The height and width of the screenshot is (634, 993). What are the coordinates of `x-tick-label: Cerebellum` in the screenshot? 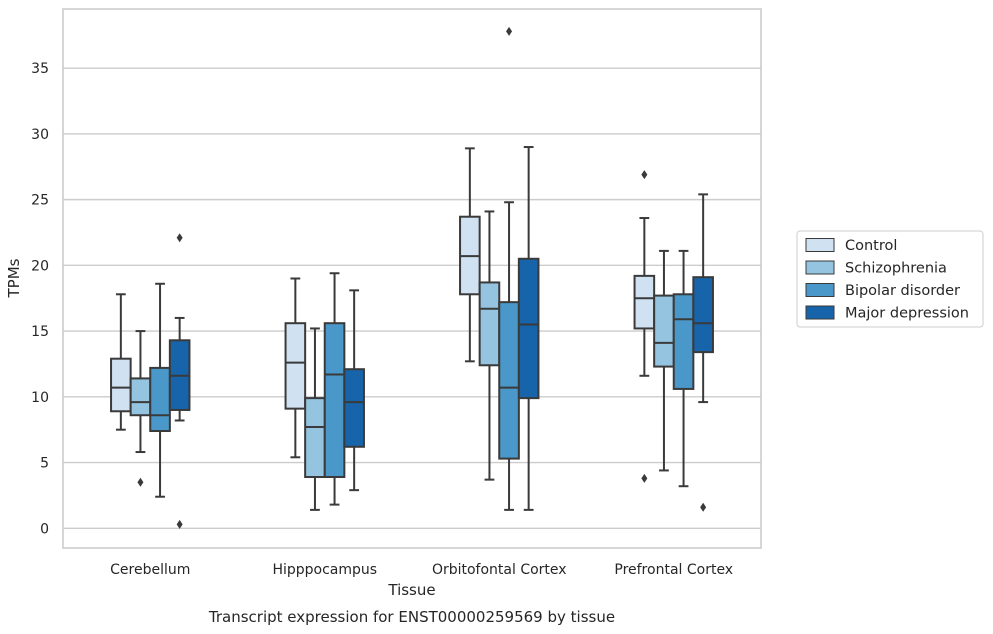 It's located at (150, 570).